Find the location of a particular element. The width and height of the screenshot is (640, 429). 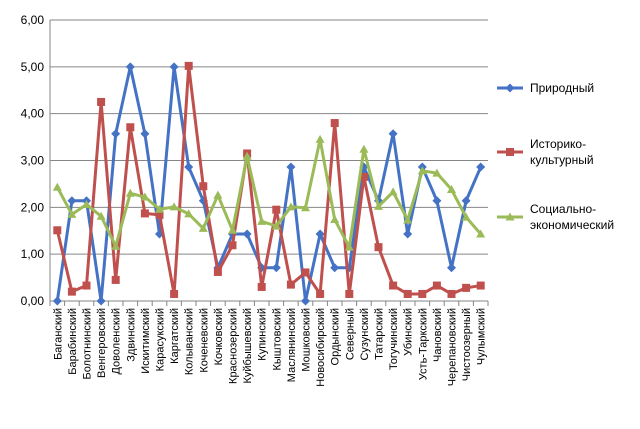

y-tick-label: 6,00 is located at coordinates (33, 20).